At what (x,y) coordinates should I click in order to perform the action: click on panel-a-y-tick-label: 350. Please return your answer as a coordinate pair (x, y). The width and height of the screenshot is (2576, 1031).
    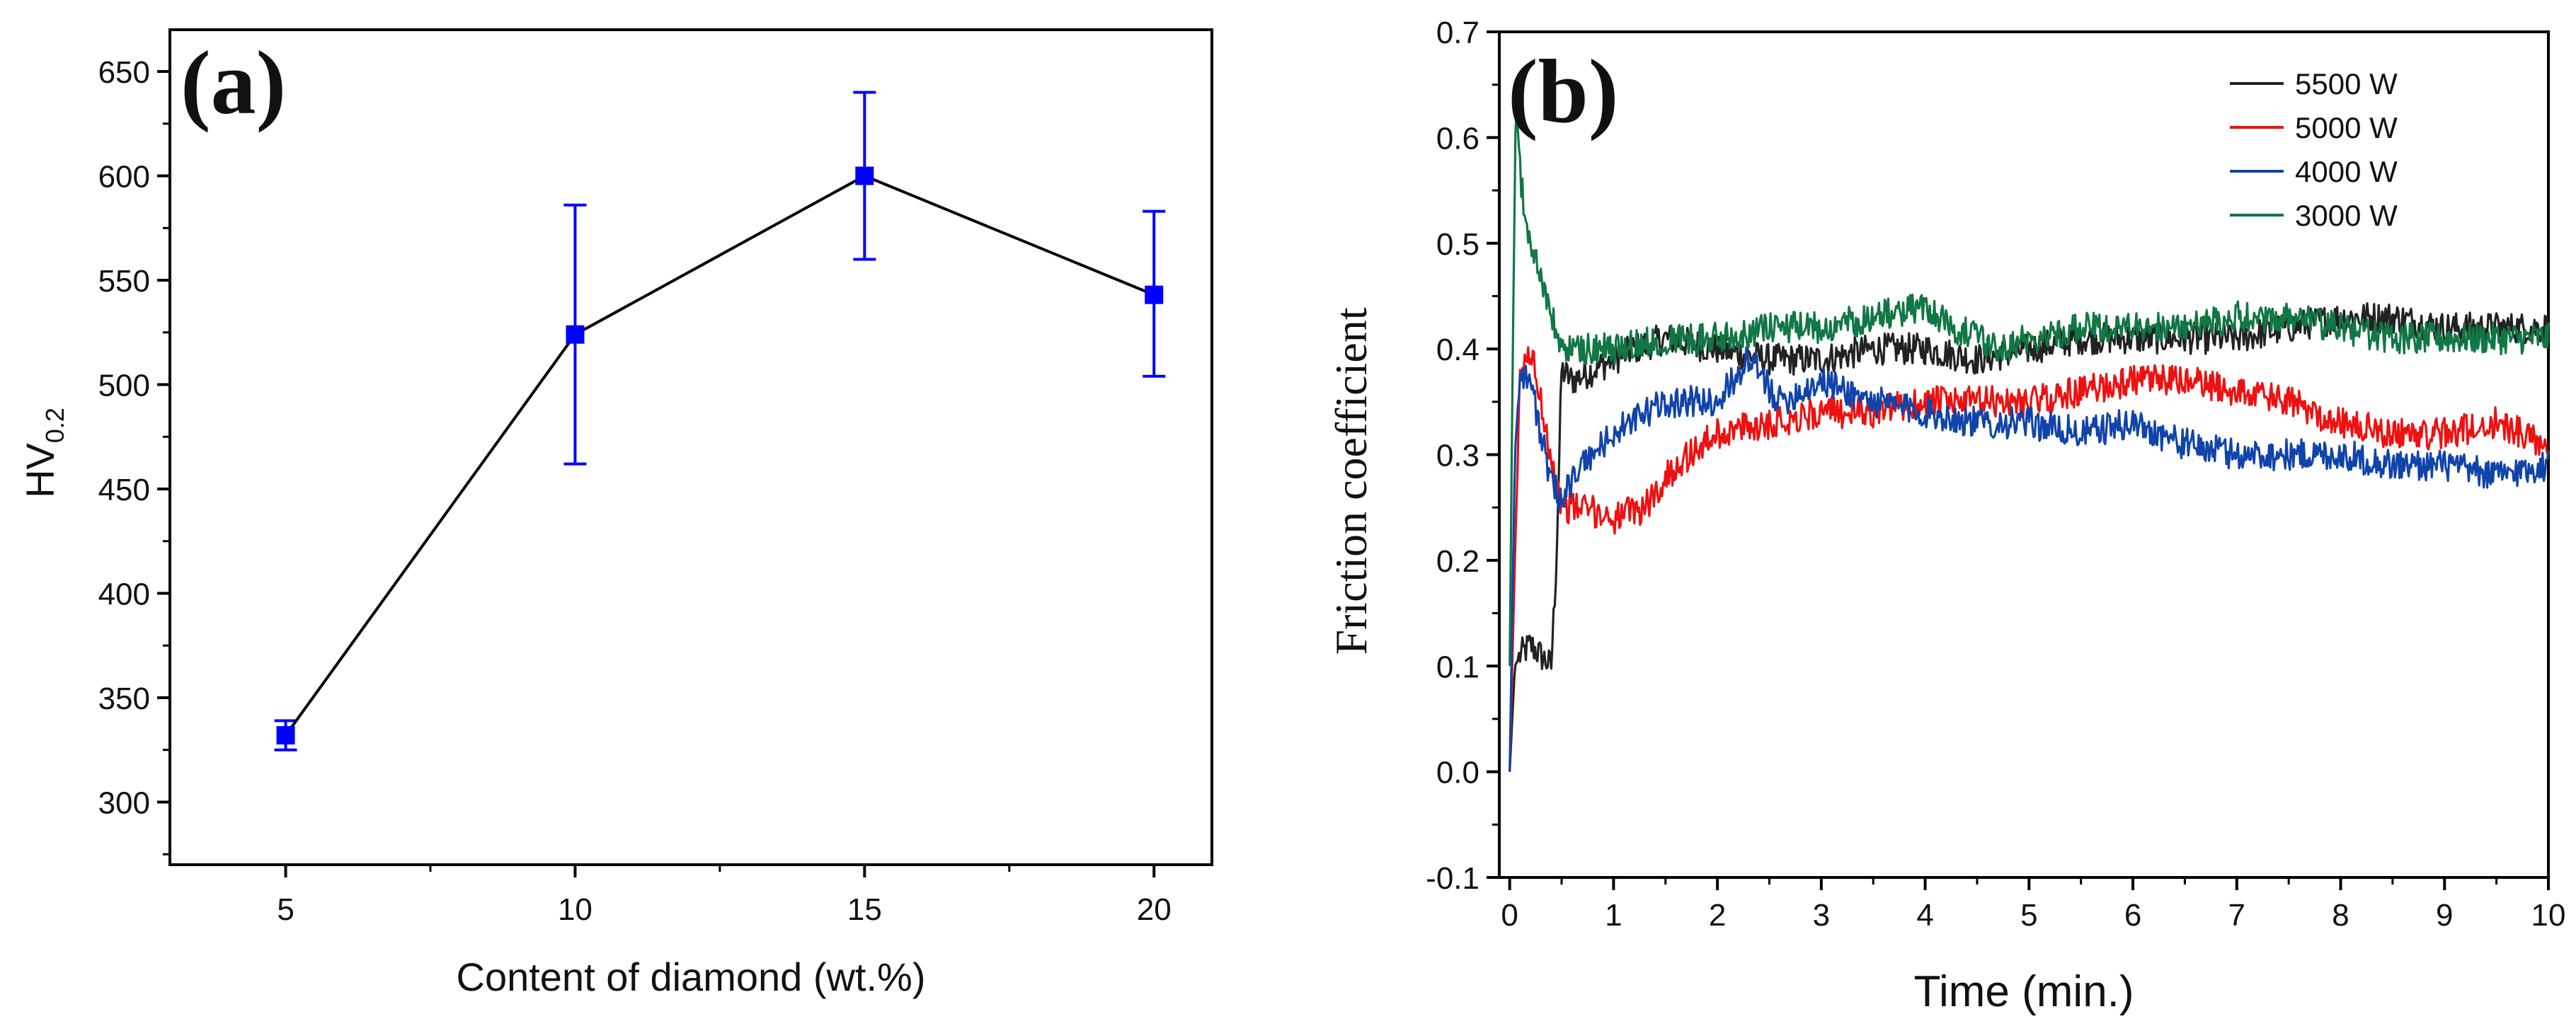
    Looking at the image, I should click on (124, 698).